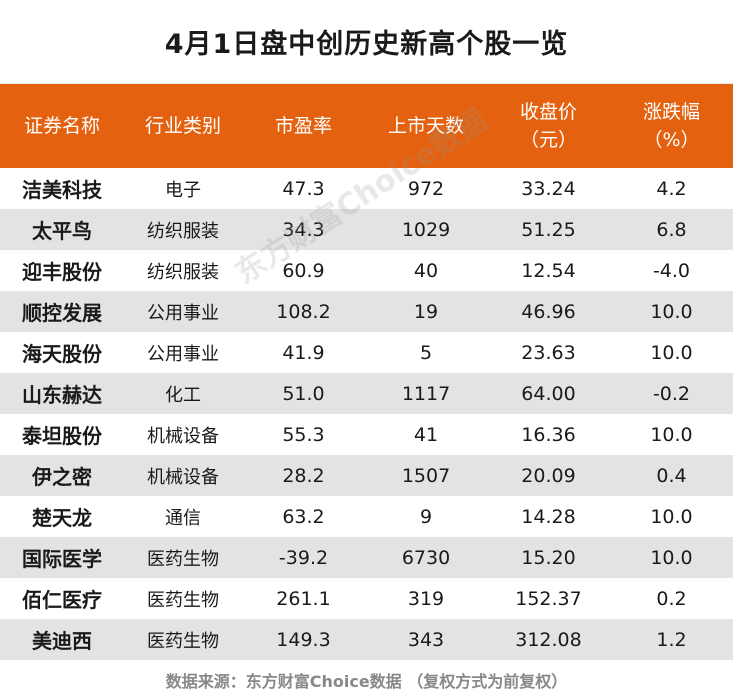 This screenshot has width=733, height=700. Describe the element at coordinates (303, 311) in the screenshot. I see `pe-ratio-cell: 108.2` at that location.